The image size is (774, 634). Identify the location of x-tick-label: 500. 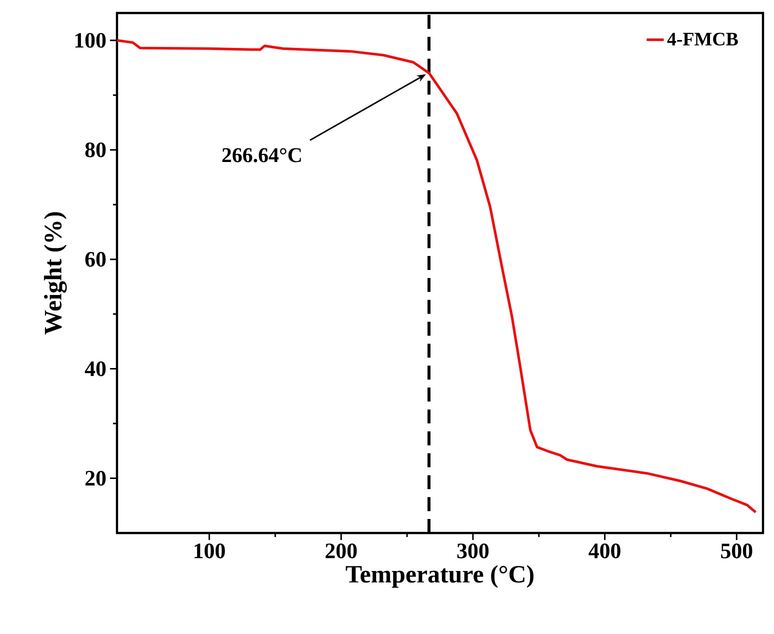
(736, 551).